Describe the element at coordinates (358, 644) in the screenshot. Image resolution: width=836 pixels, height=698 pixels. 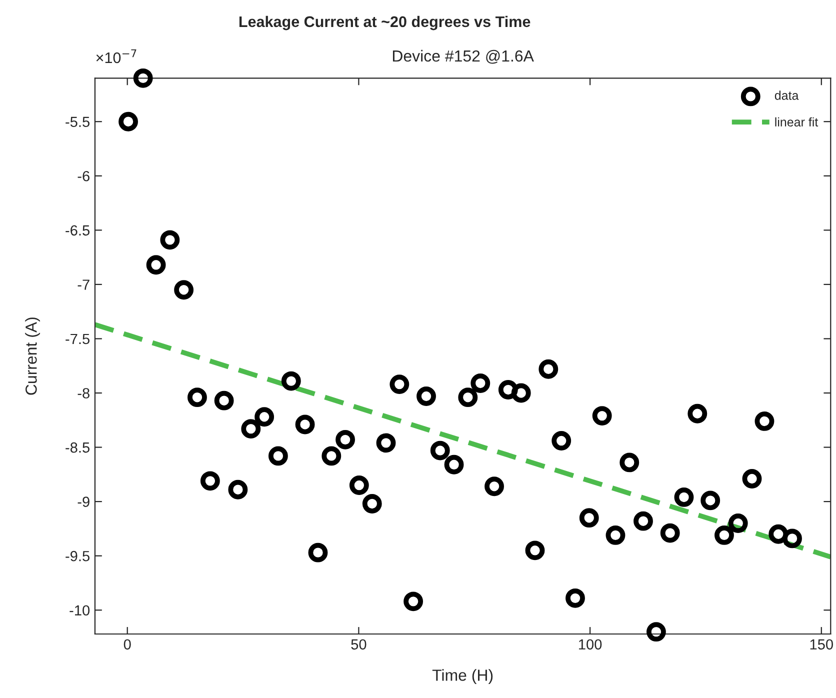
I see `x-tick-label: 50` at that location.